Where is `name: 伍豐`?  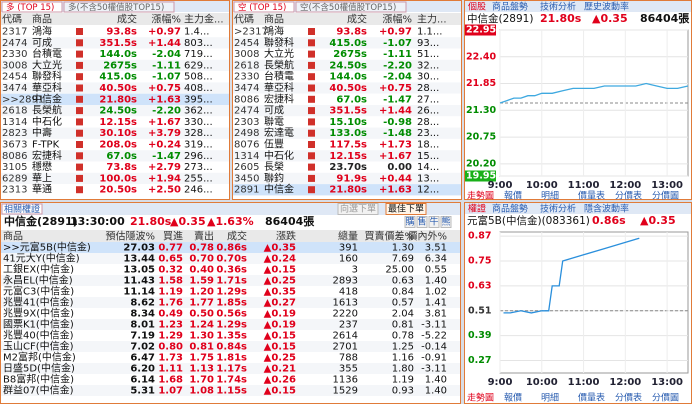
name: 伍豐 is located at coordinates (274, 144).